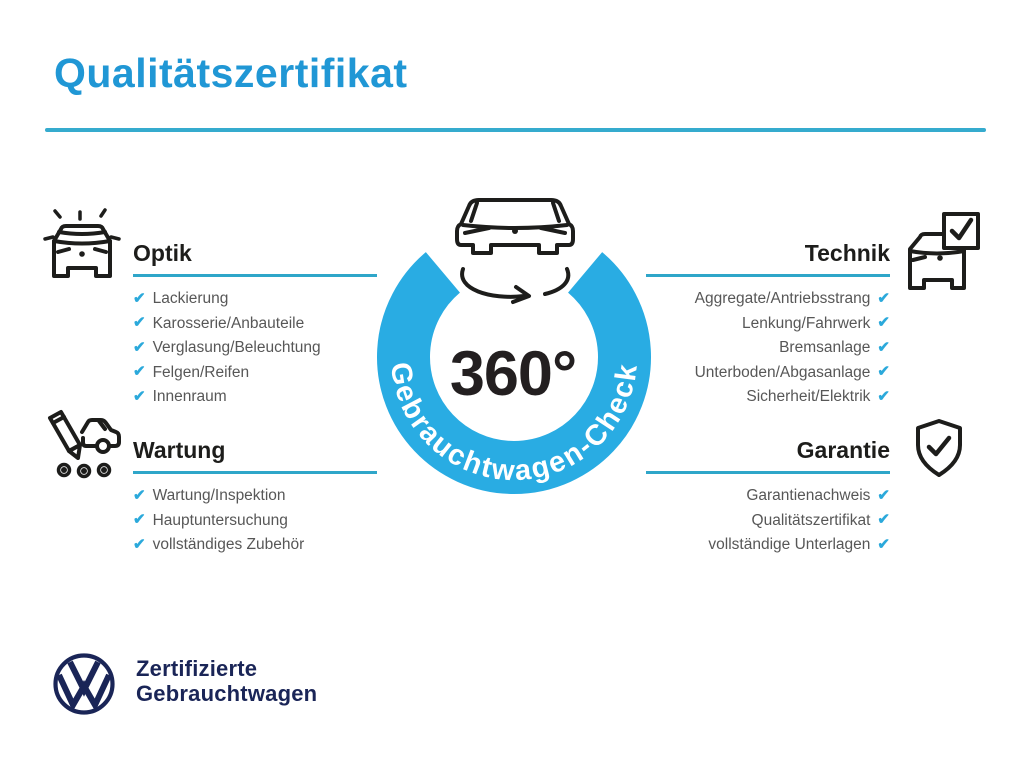 This screenshot has width=1024, height=768. What do you see at coordinates (789, 545) in the screenshot?
I see `checklist-item-label: vollständige Unterlagen` at bounding box center [789, 545].